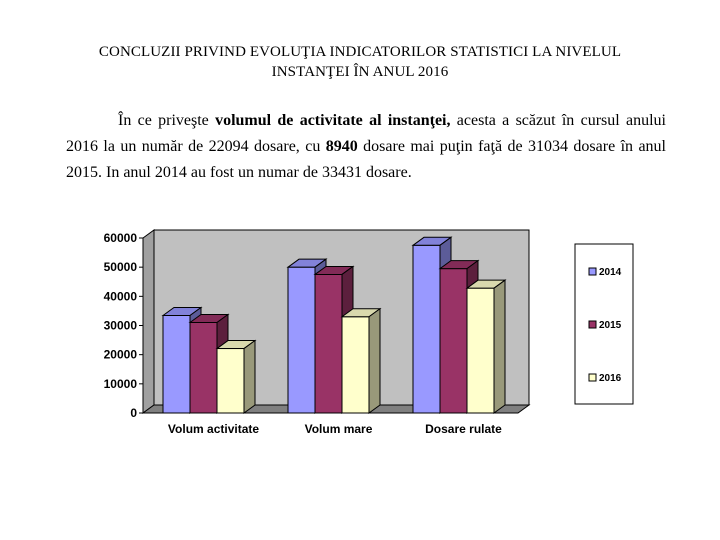  I want to click on x-category-label: Volum mare, so click(339, 429).